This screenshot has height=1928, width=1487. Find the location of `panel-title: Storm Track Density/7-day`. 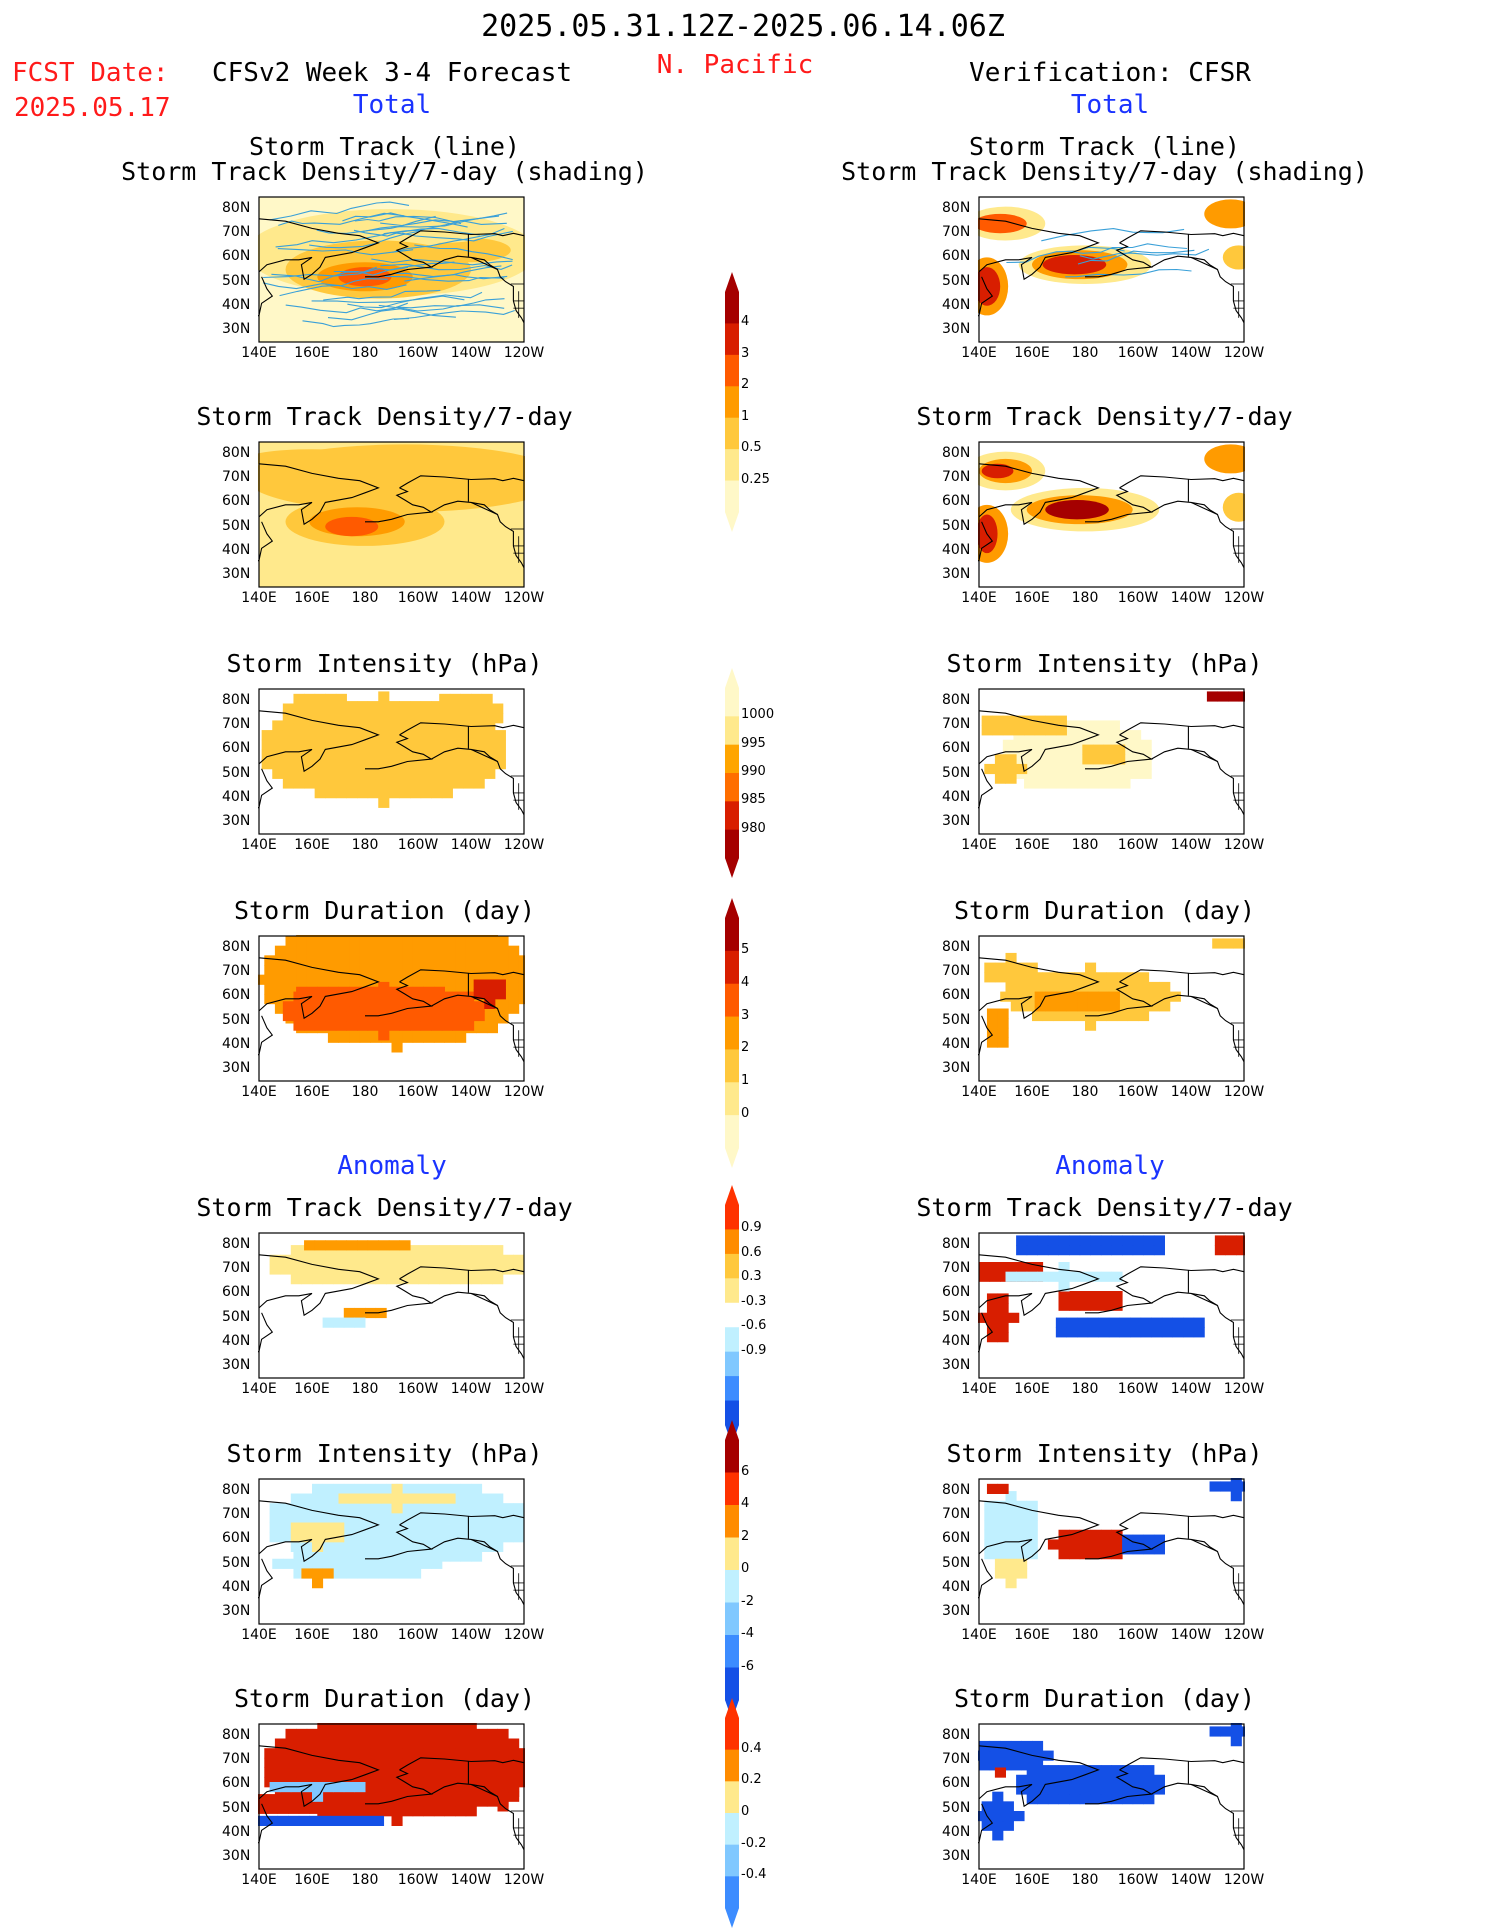

panel-title: Storm Track Density/7-day is located at coordinates (384, 1207).